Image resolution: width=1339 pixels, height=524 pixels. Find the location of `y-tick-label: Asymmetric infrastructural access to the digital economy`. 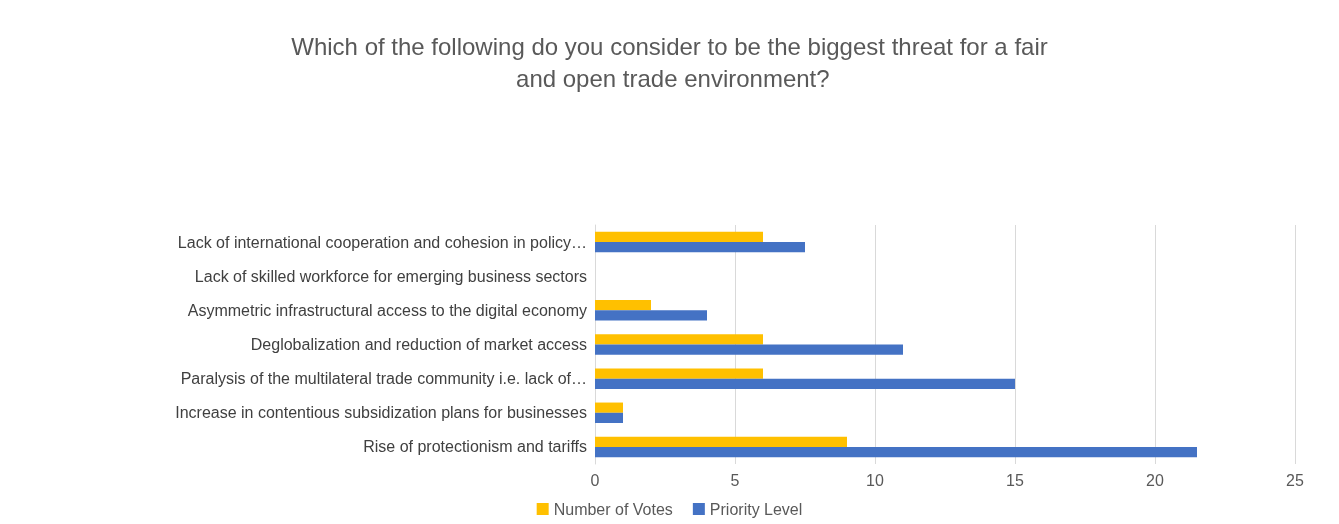

y-tick-label: Asymmetric infrastructural access to the digital economy is located at coordinates (387, 310).